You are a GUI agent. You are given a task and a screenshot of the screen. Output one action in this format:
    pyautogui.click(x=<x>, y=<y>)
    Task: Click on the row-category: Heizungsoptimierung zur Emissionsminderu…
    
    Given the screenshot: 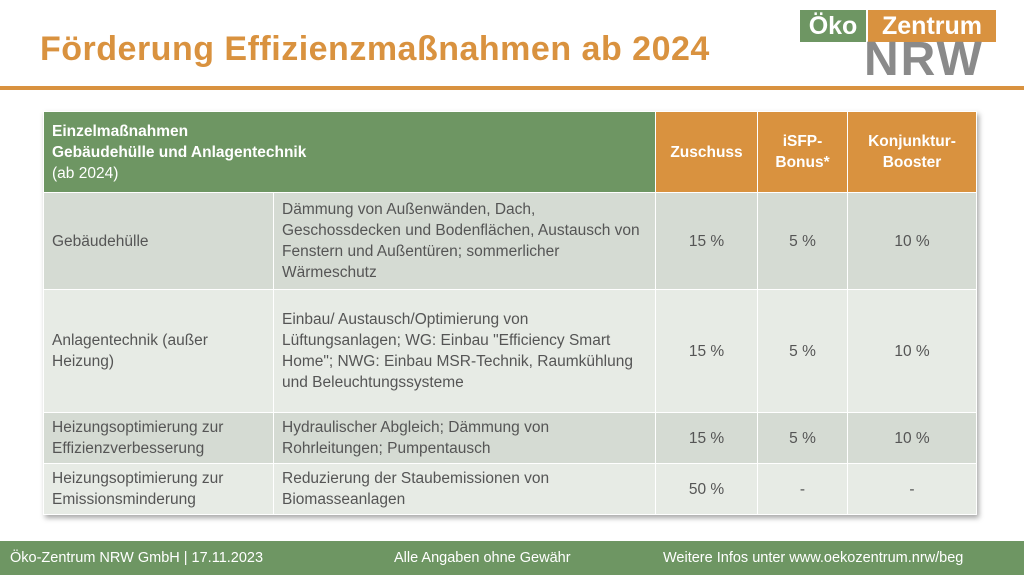 What is the action you would take?
    pyautogui.click(x=158, y=489)
    